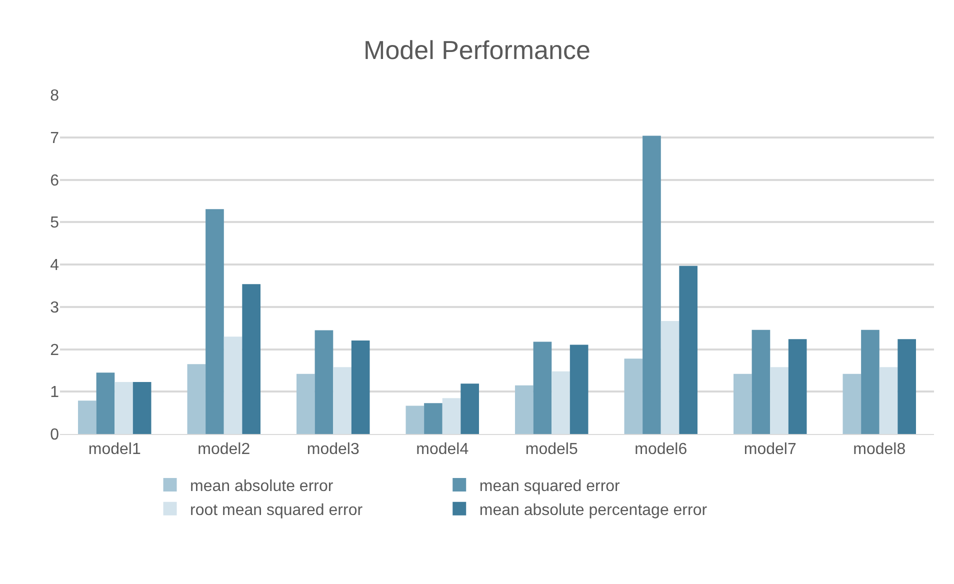 The height and width of the screenshot is (584, 954). Describe the element at coordinates (550, 487) in the screenshot. I see `legend-label: mean squared error` at that location.